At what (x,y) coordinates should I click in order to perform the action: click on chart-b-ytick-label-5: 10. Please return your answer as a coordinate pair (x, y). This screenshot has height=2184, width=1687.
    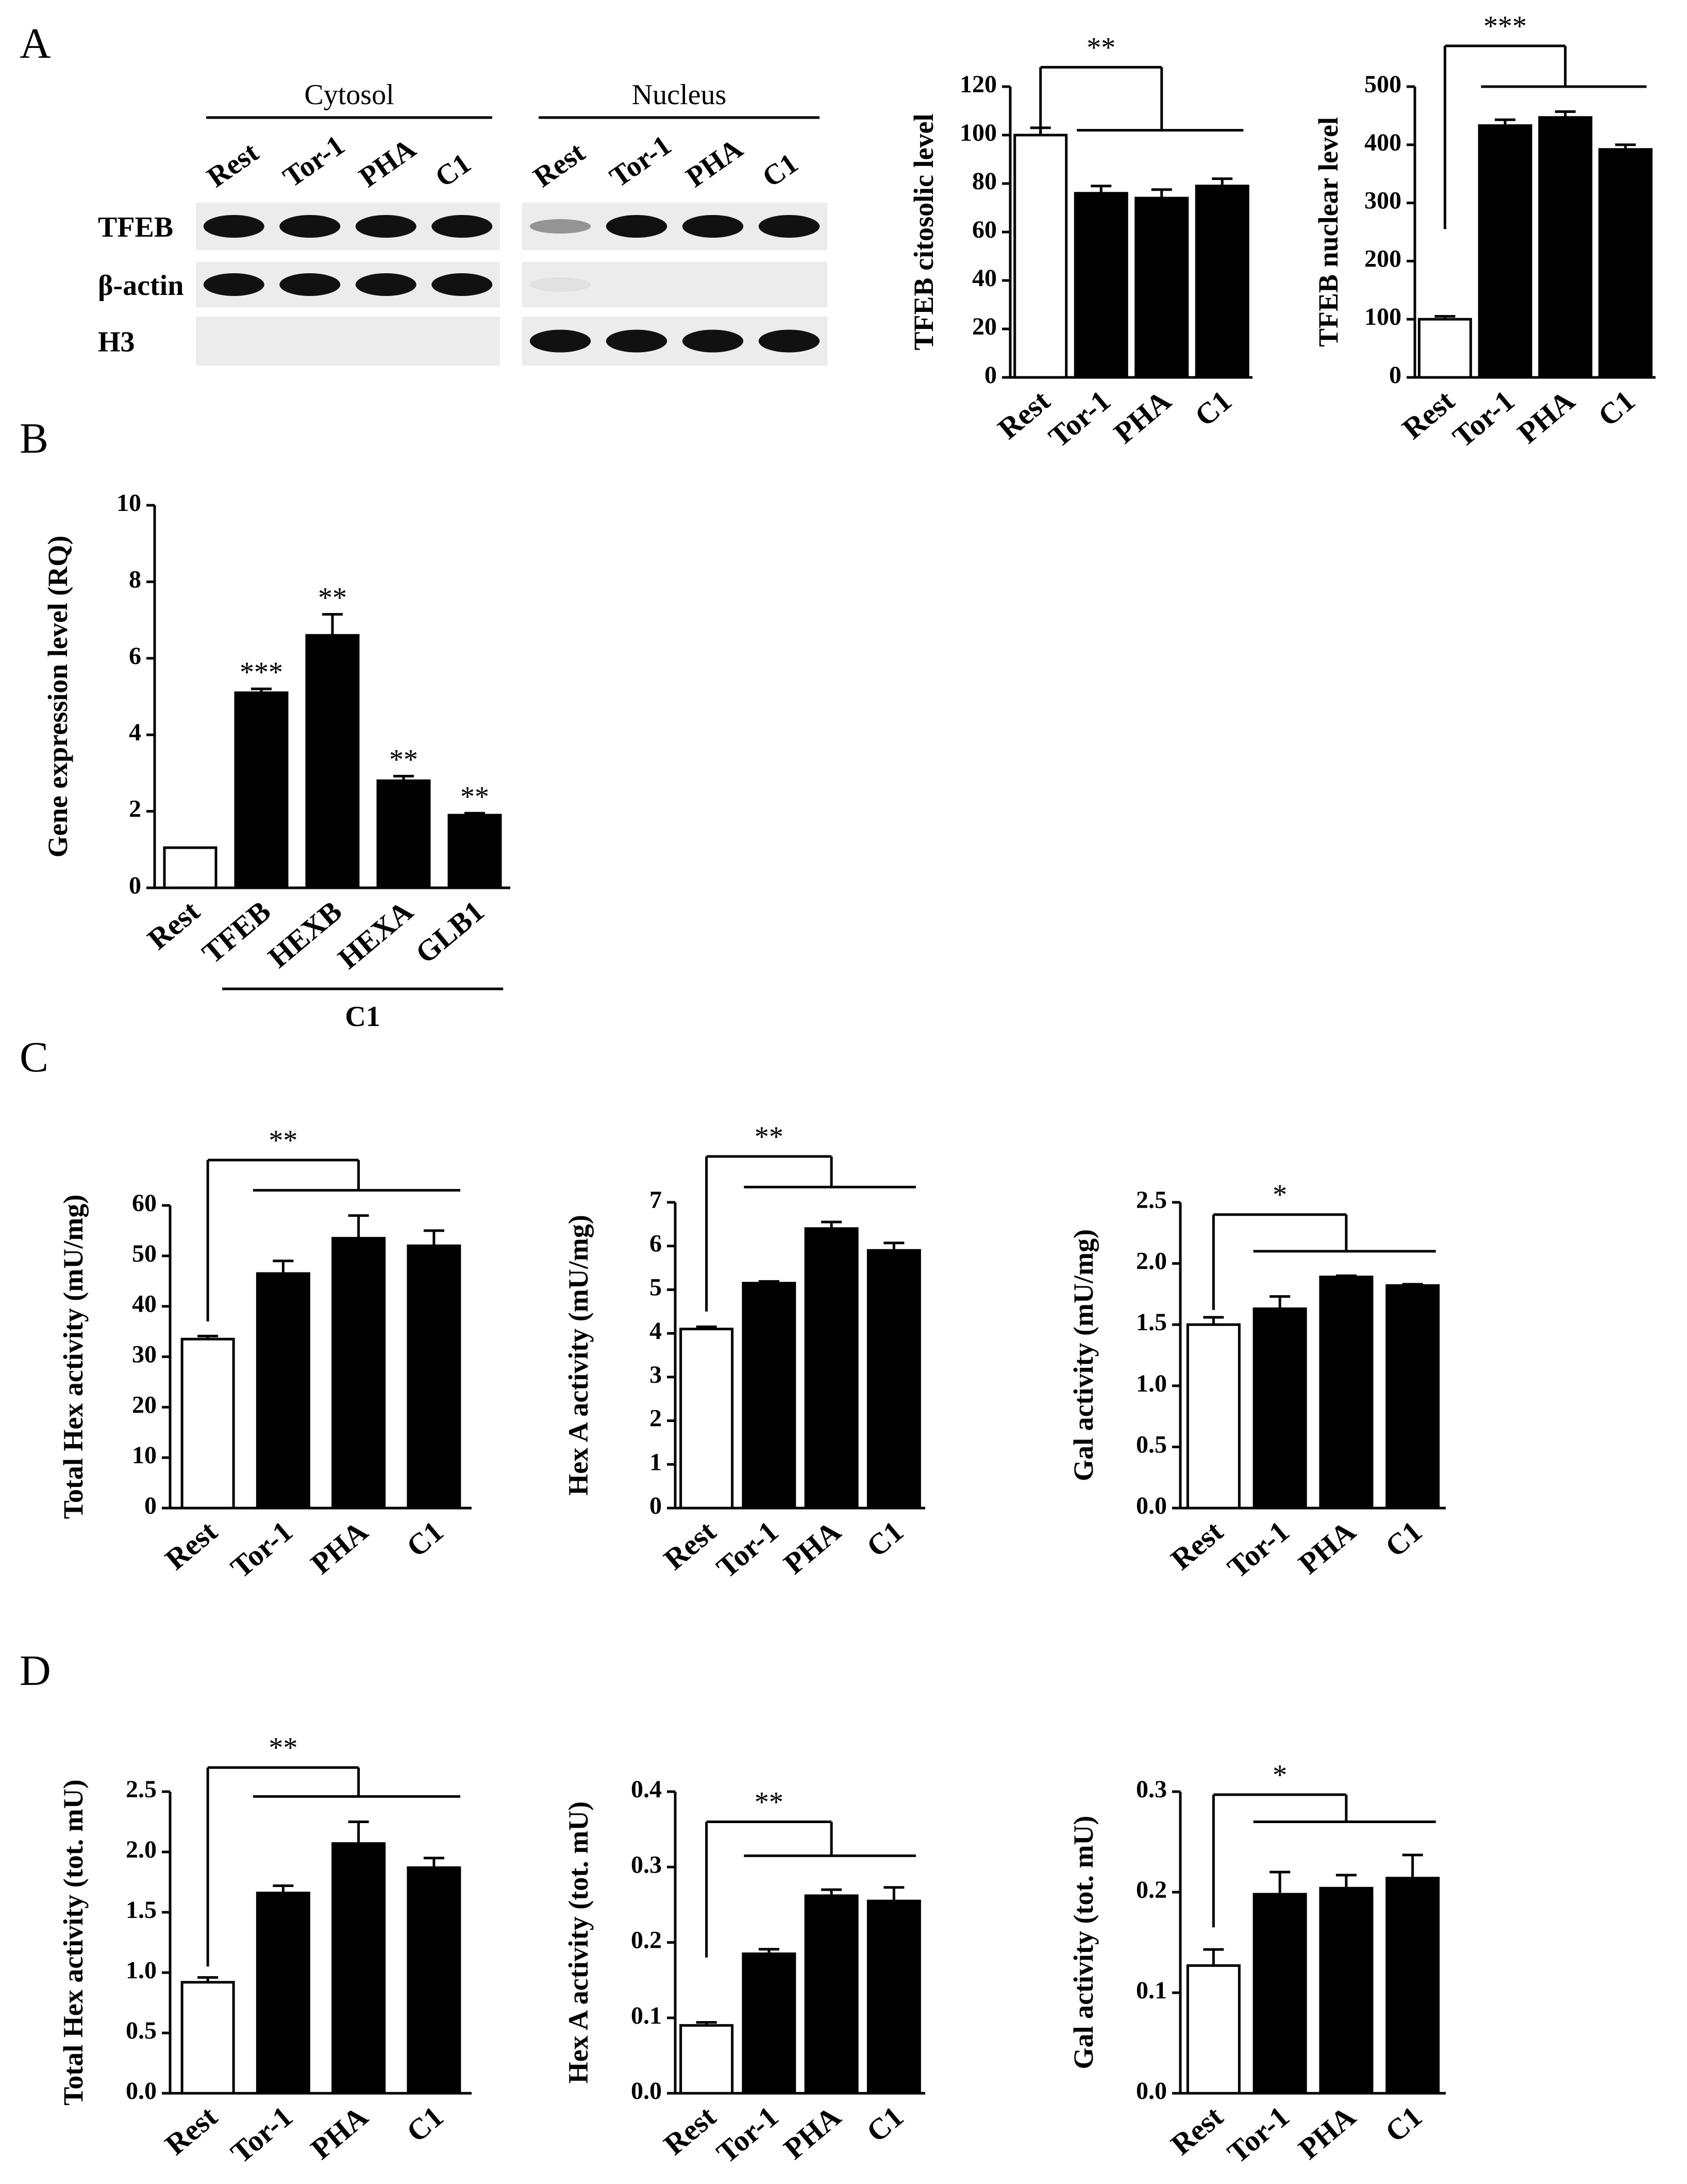
    Looking at the image, I should click on (128, 503).